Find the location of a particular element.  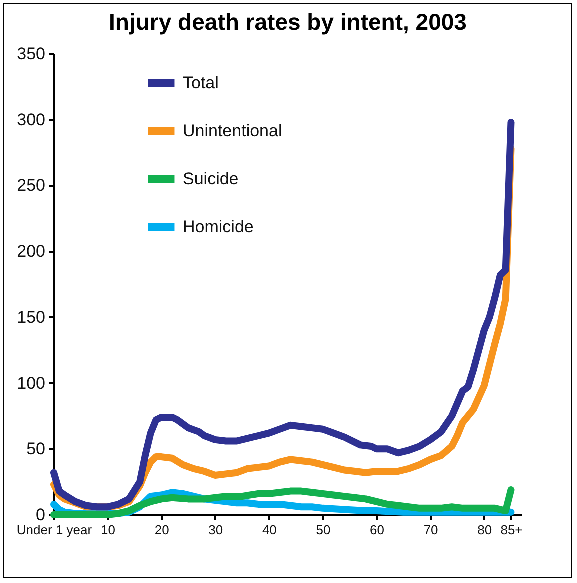

x-tick-label: 50 is located at coordinates (323, 530).